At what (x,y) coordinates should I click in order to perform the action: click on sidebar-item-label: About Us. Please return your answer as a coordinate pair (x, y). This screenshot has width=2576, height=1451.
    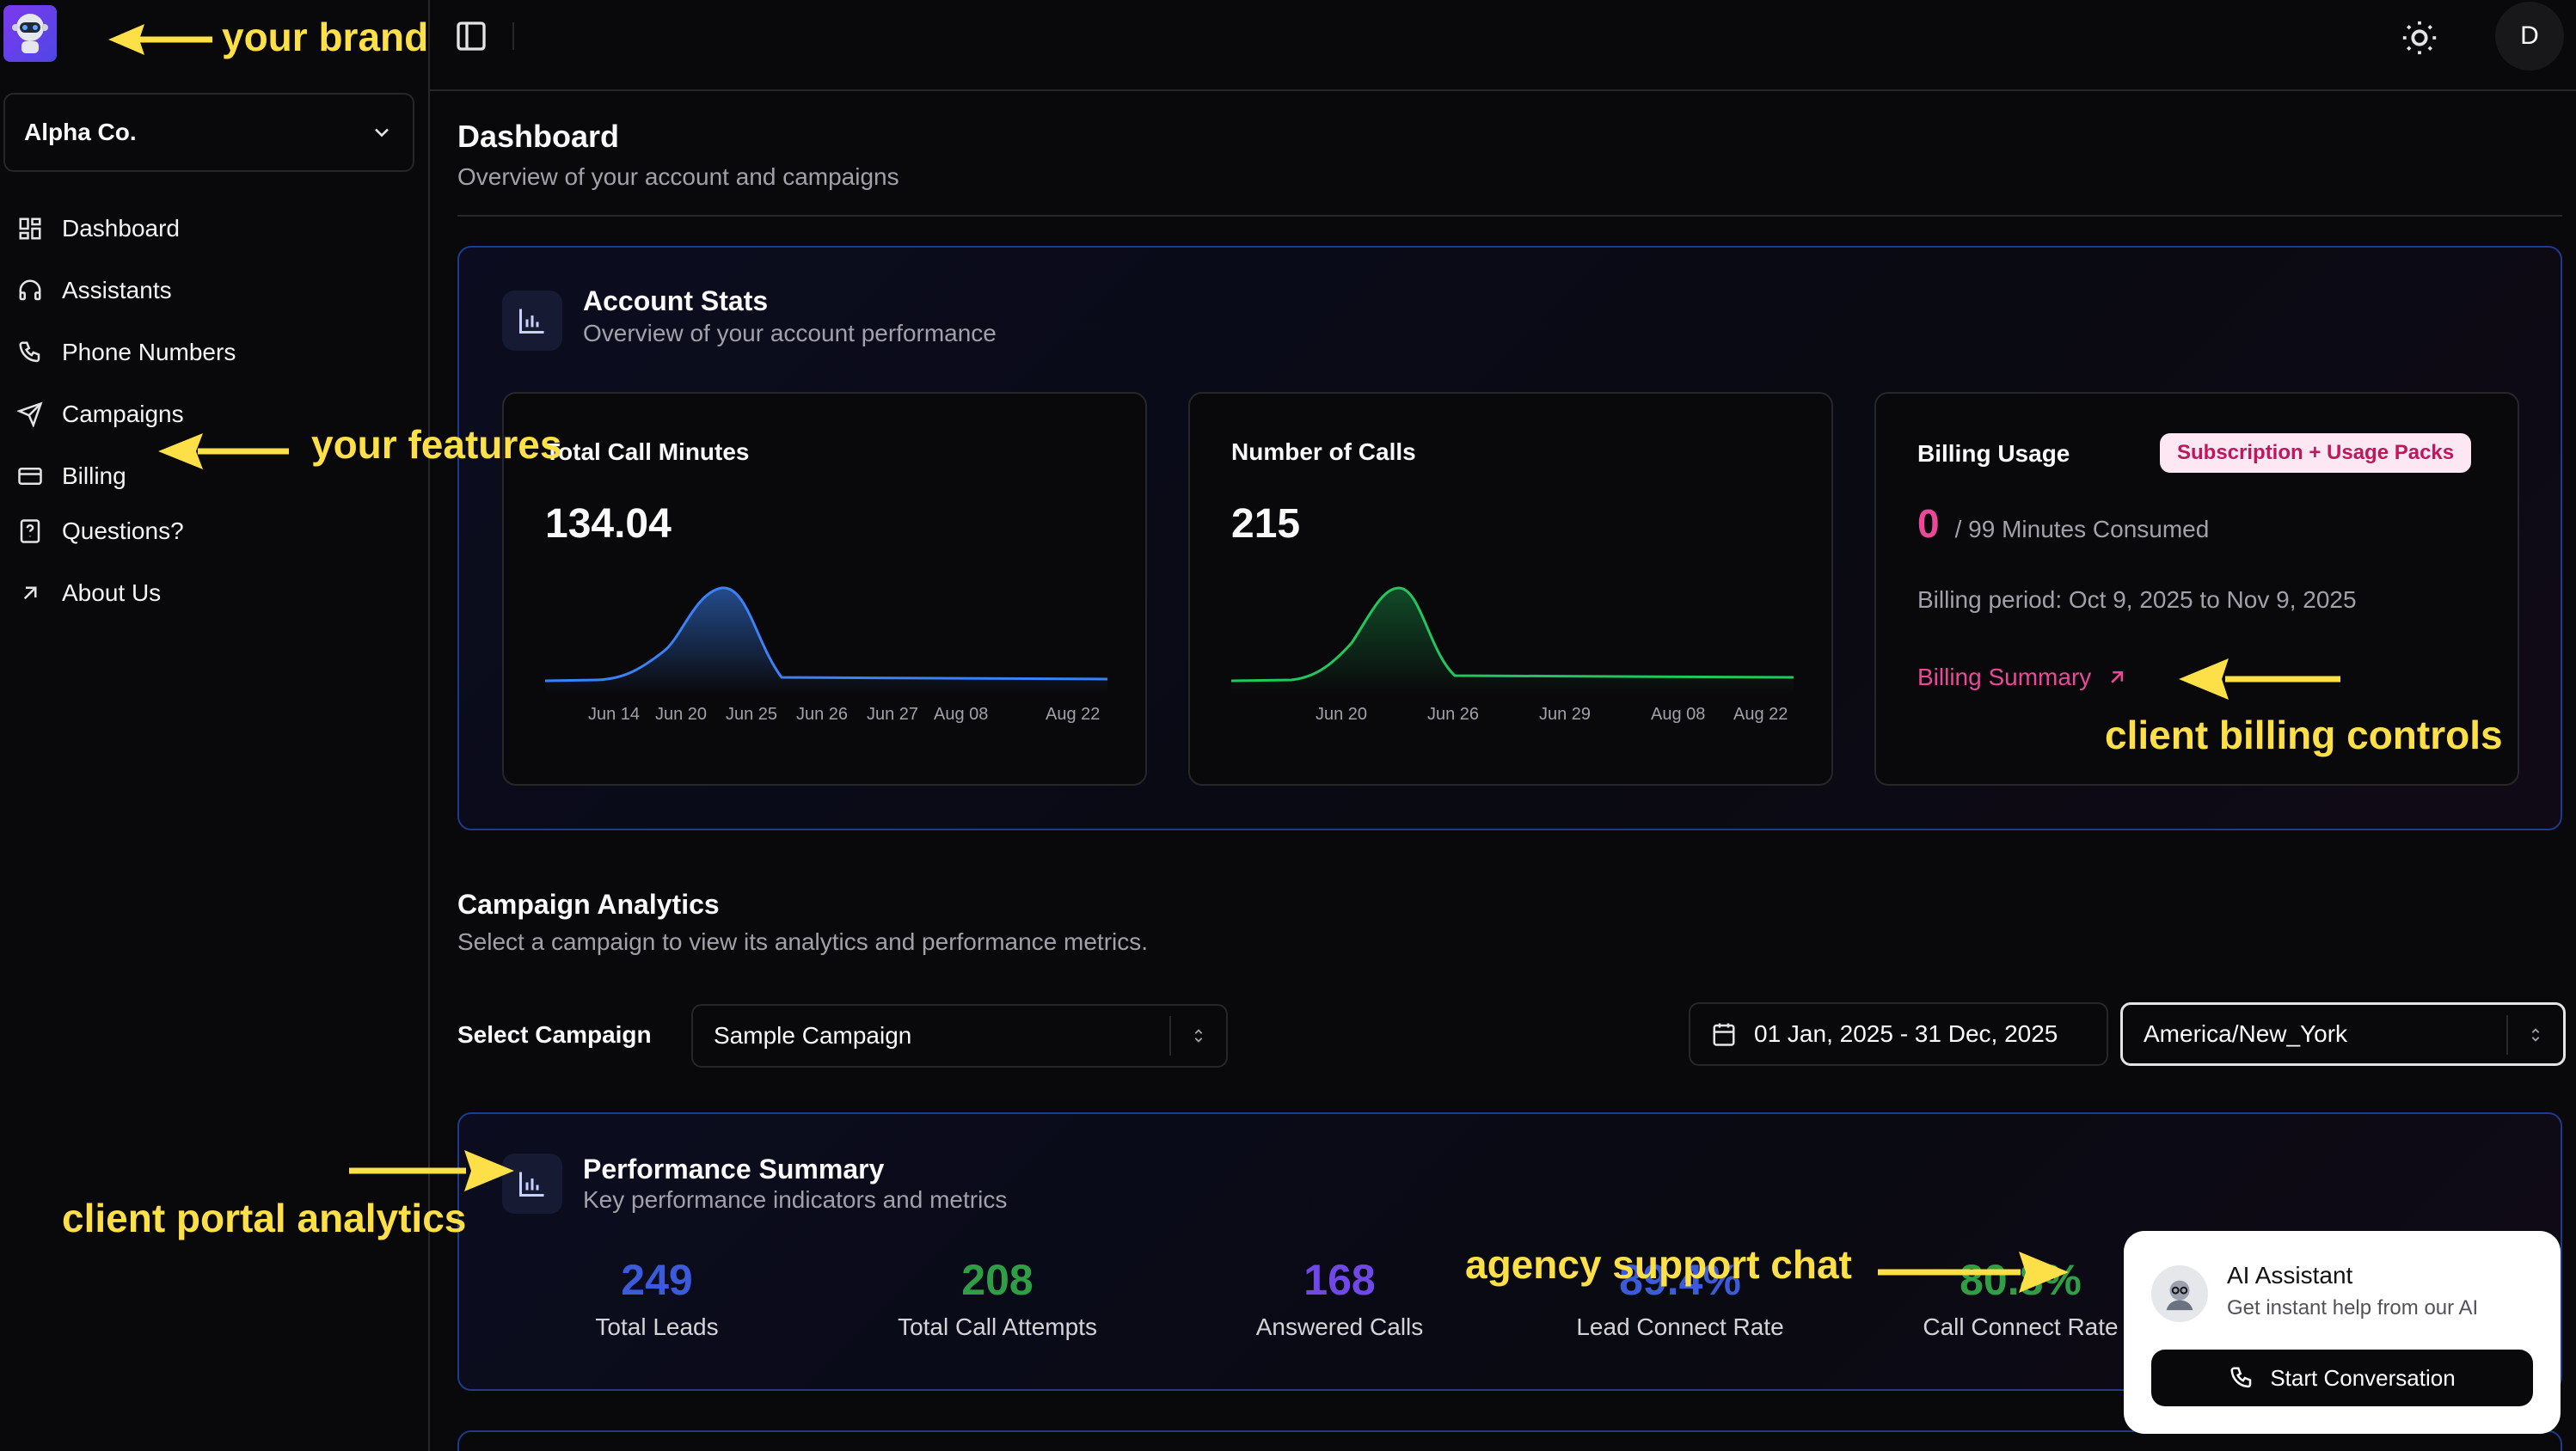
    Looking at the image, I should click on (112, 593).